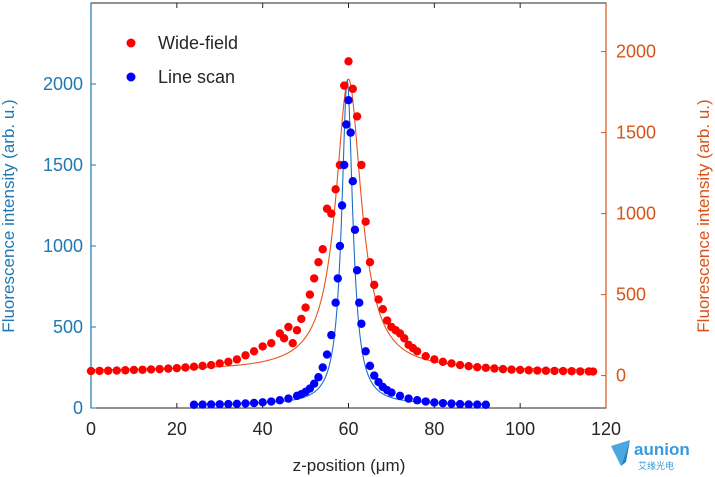 This screenshot has width=715, height=477. I want to click on y-tick-label-left: 0, so click(78, 408).